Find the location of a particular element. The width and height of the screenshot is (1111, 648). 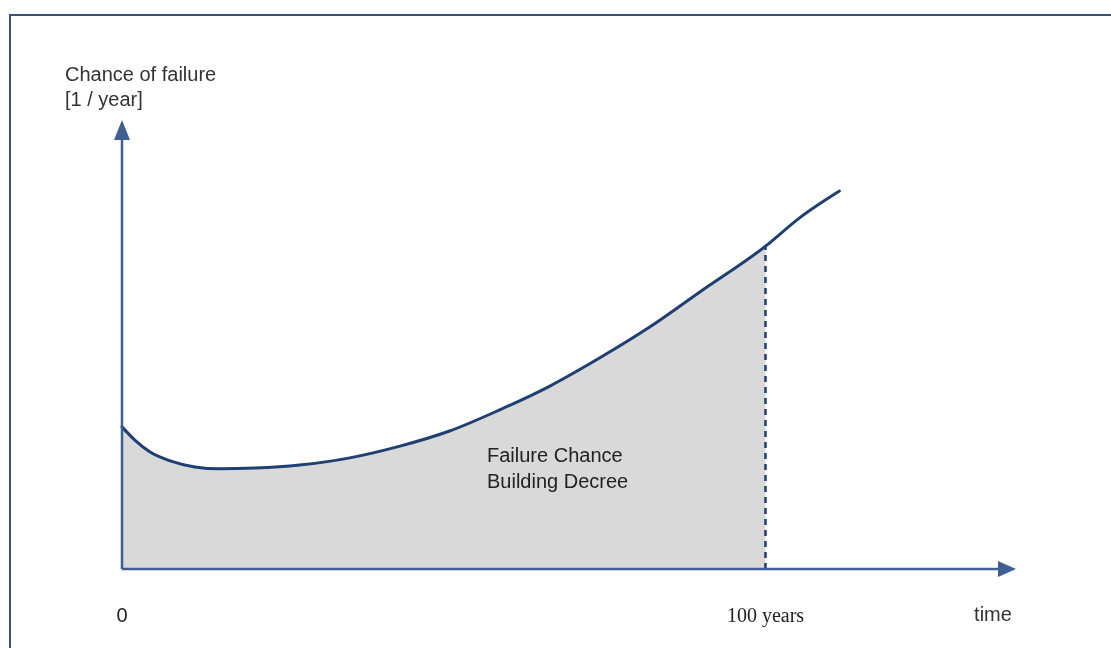

annotation: Failure Chance Building Decree is located at coordinates (558, 468).